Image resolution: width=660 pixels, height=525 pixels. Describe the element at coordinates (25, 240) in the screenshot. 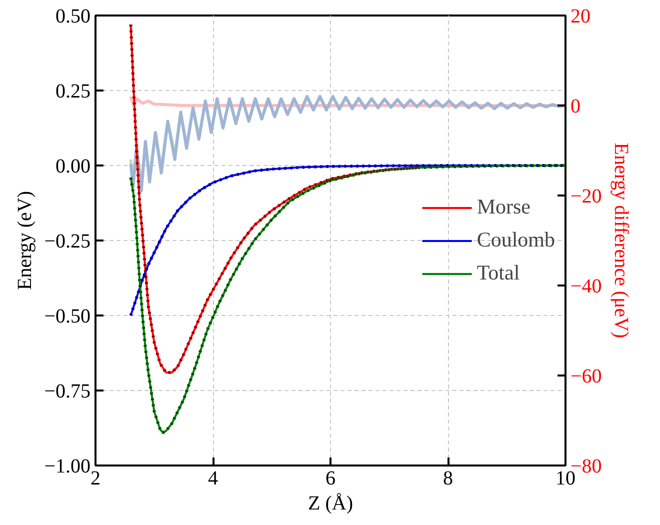

I see `y-axis-title: Energy (eV)` at that location.